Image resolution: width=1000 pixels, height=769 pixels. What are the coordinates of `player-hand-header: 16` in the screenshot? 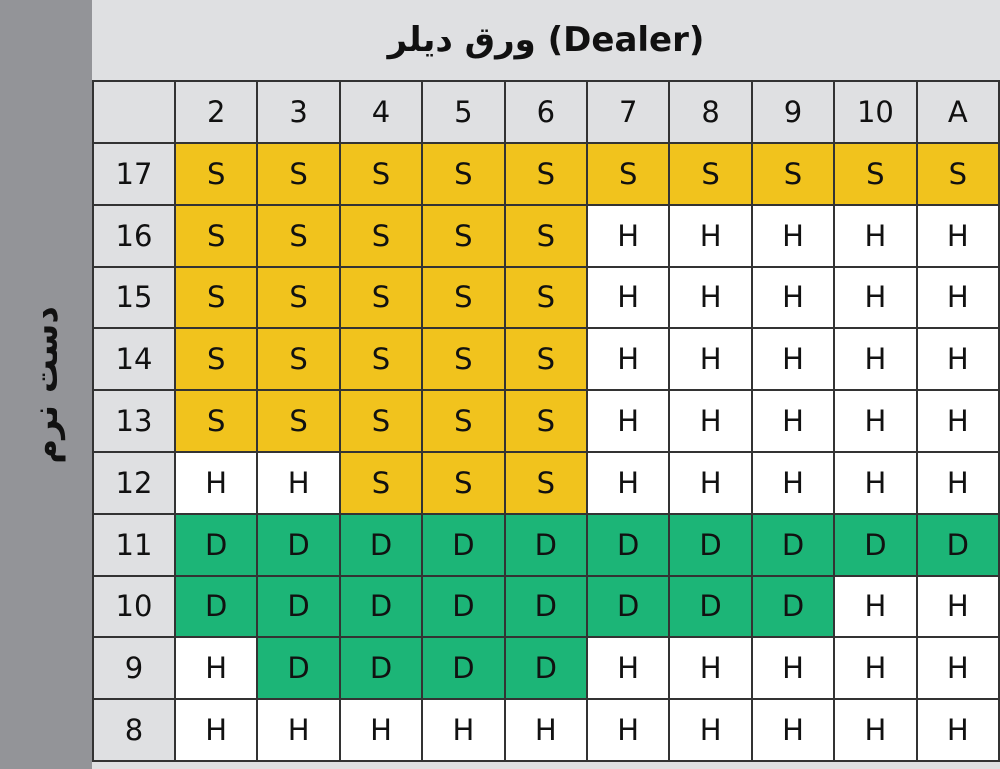 It's located at (135, 236).